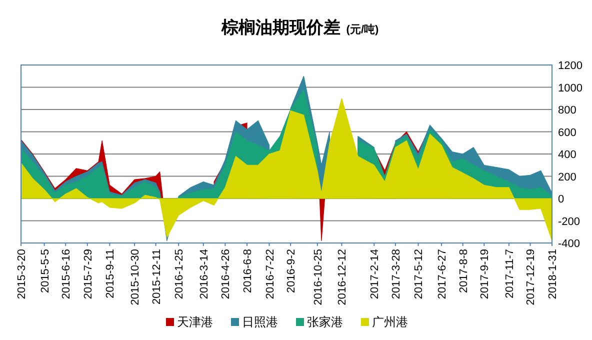 This screenshot has width=592, height=340. Describe the element at coordinates (325, 322) in the screenshot. I see `legend-label: 张家港` at that location.